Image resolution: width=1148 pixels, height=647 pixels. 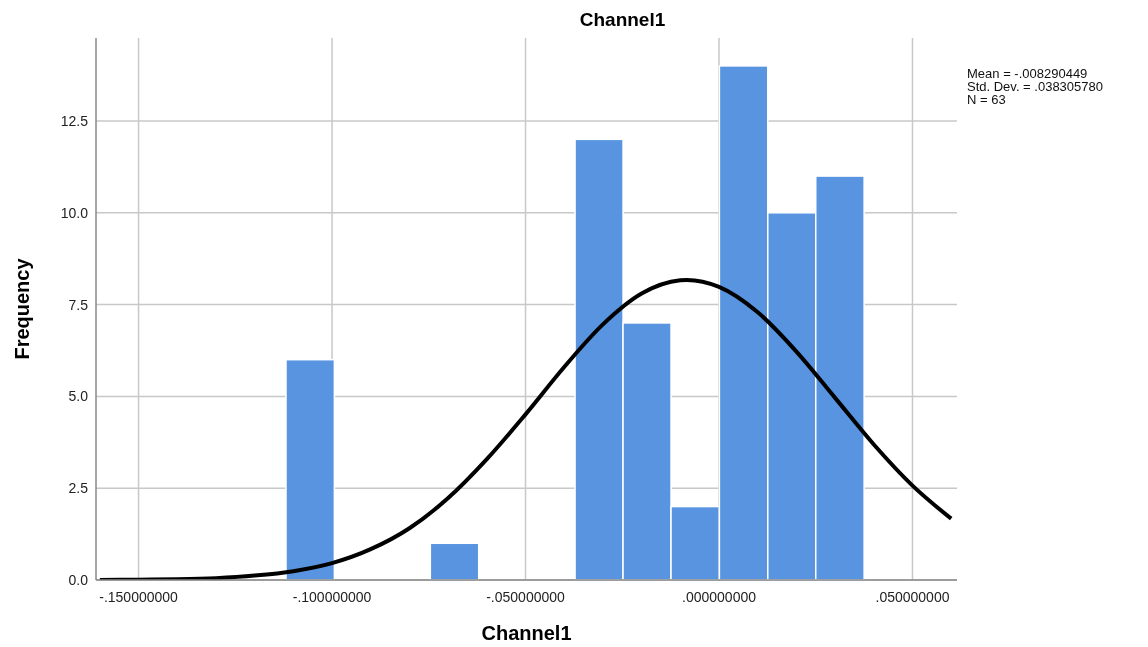 What do you see at coordinates (986, 99) in the screenshot?
I see `text: N = 63` at bounding box center [986, 99].